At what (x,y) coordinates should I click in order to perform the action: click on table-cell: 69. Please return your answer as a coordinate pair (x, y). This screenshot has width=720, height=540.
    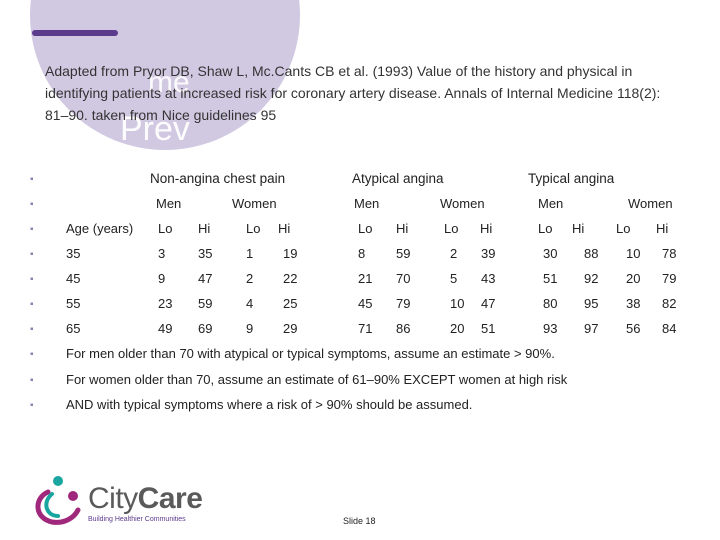
    Looking at the image, I should click on (205, 328).